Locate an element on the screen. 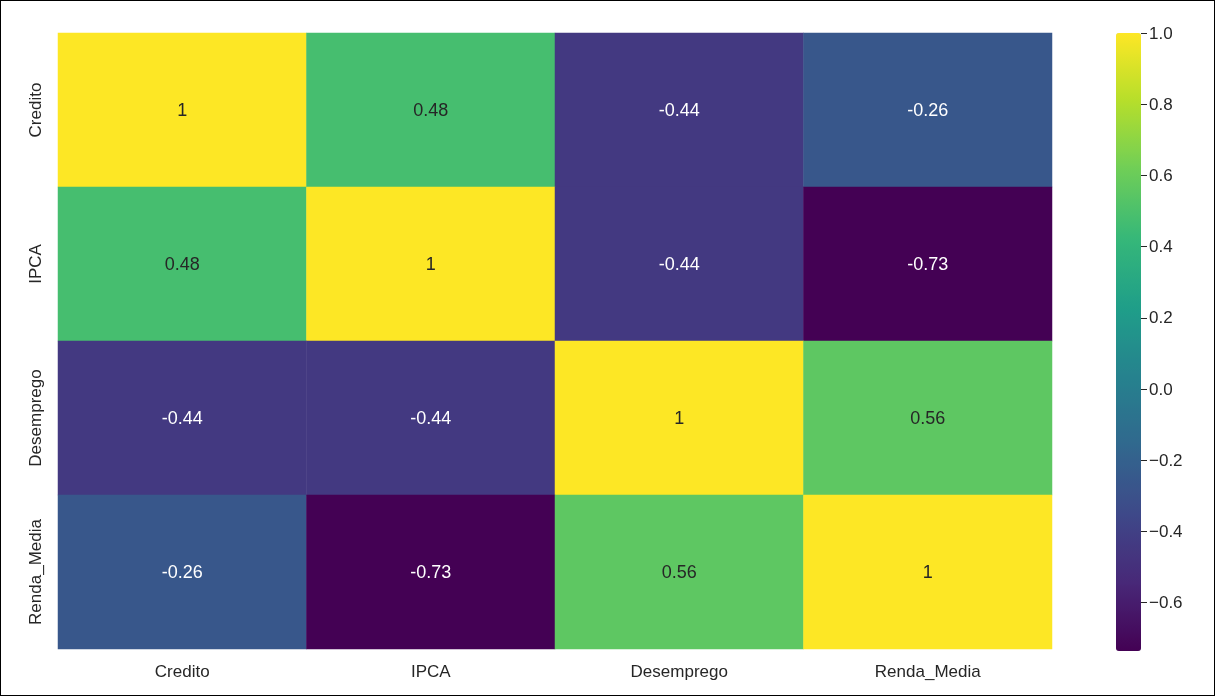 The width and height of the screenshot is (1215, 696). color-bar-label: −0.4 is located at coordinates (1166, 531).